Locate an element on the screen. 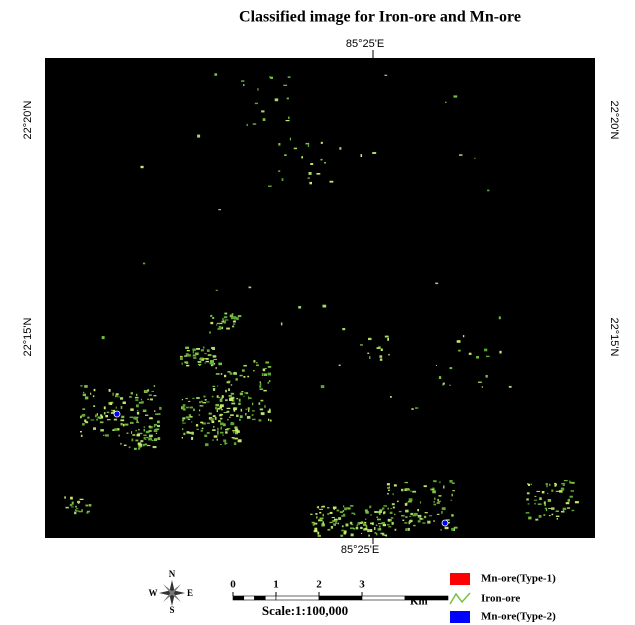  legend-swatch is located at coordinates (460, 579).